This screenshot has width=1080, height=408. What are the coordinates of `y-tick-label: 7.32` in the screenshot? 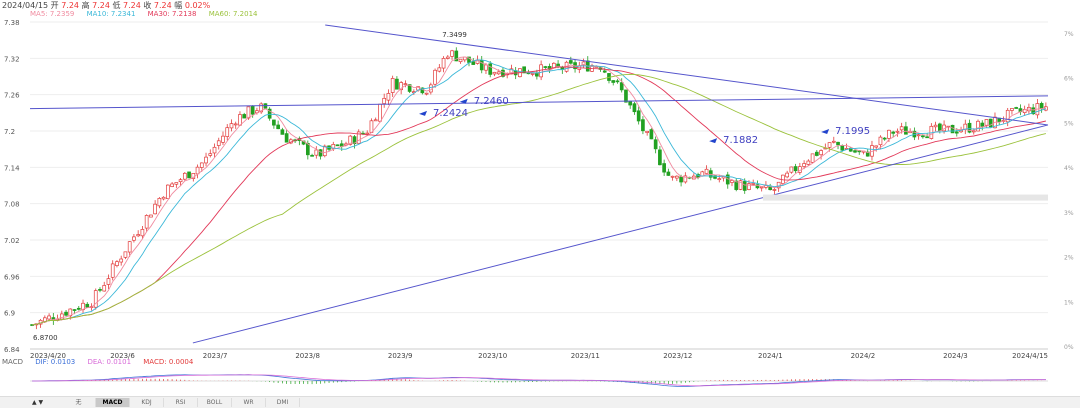 It's located at (12, 59).